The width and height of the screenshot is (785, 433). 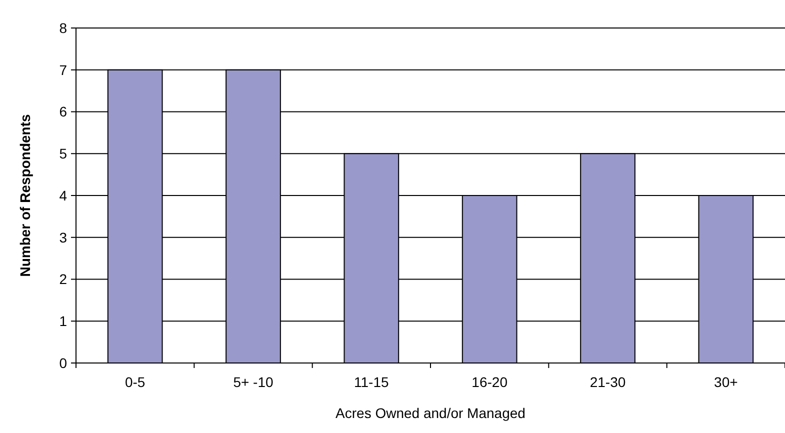 I want to click on x-axis-title: Acres Owned and/or Managed, so click(x=431, y=413).